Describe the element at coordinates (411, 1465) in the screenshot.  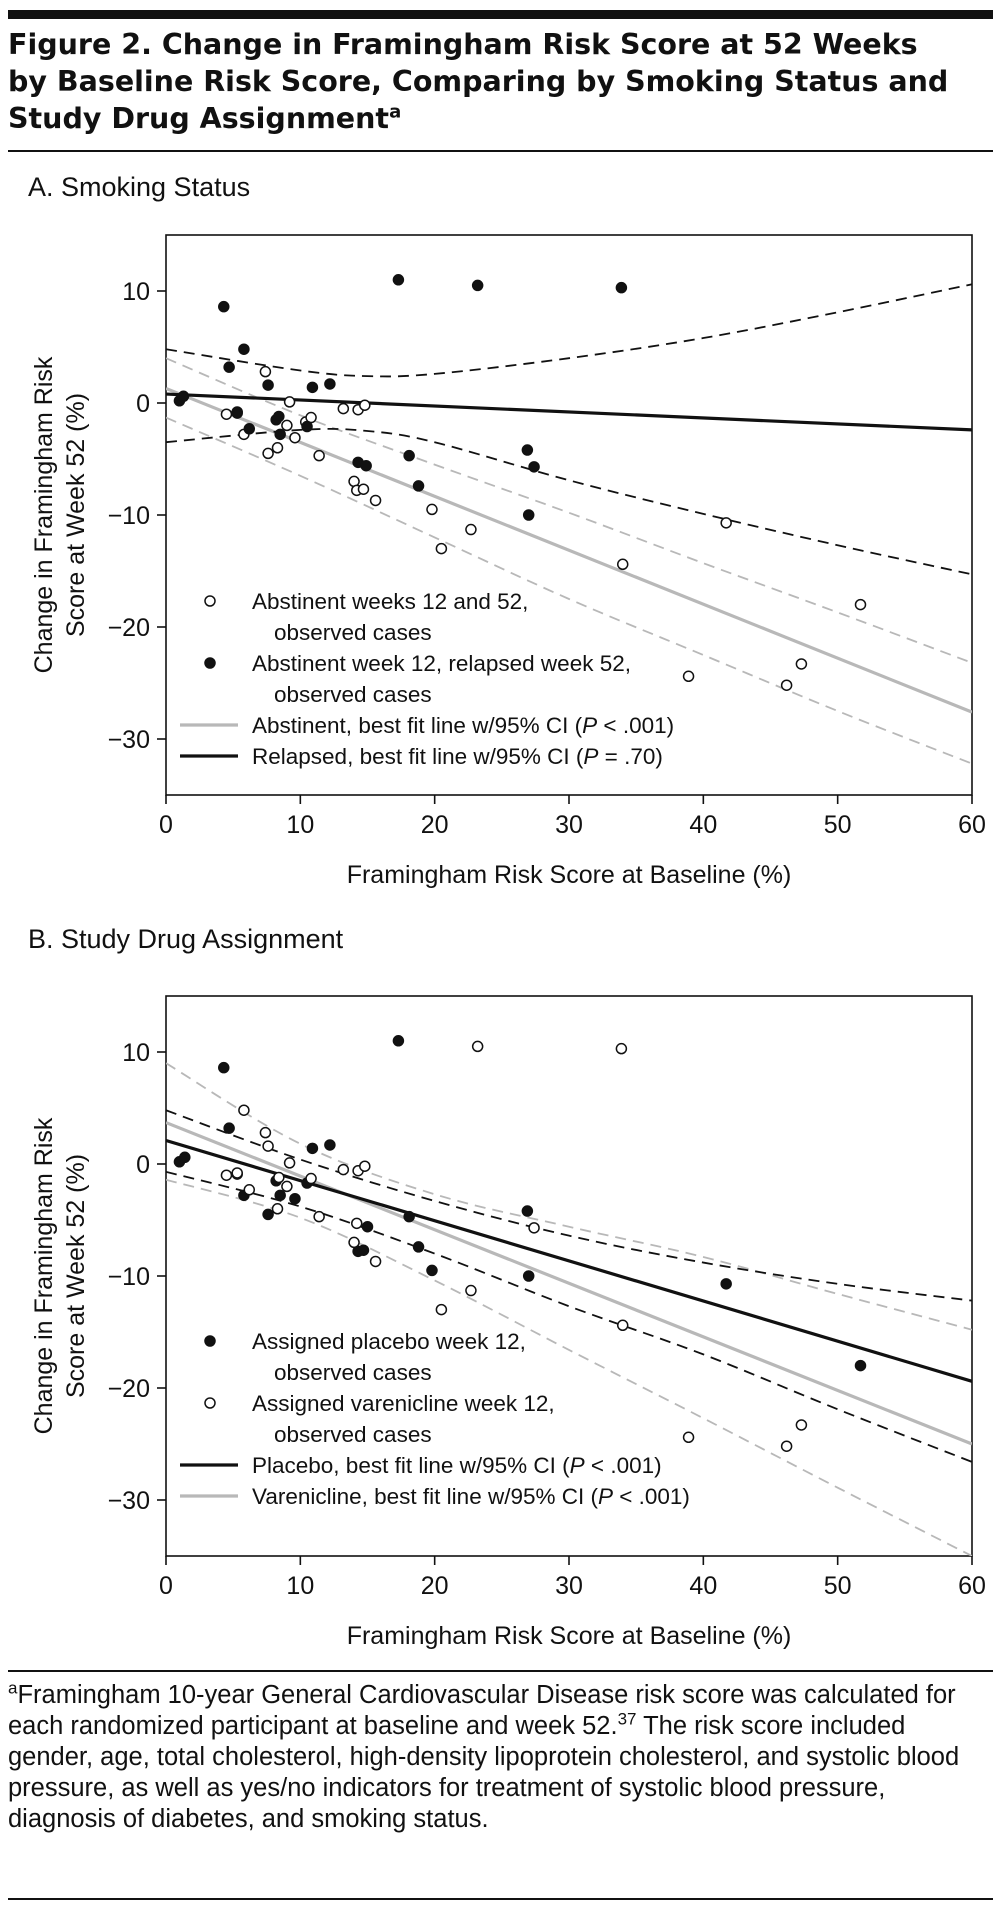
I see `legend-fit-label-text: Placebo, best fit line w/95% CI (` at that location.